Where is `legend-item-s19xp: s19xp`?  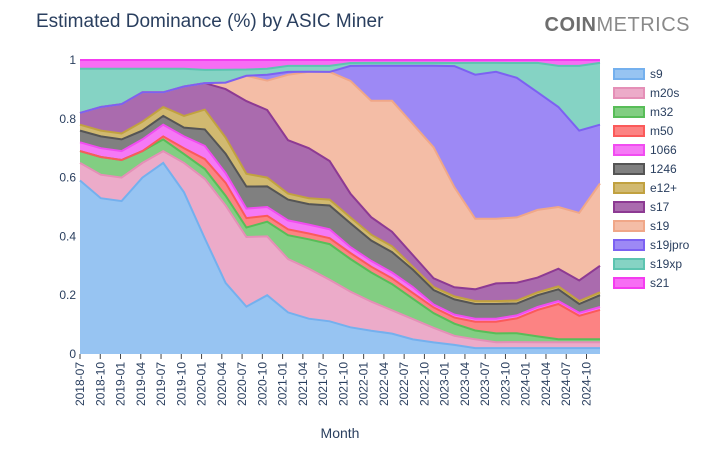 legend-item-s19xp: s19xp is located at coordinates (647, 264).